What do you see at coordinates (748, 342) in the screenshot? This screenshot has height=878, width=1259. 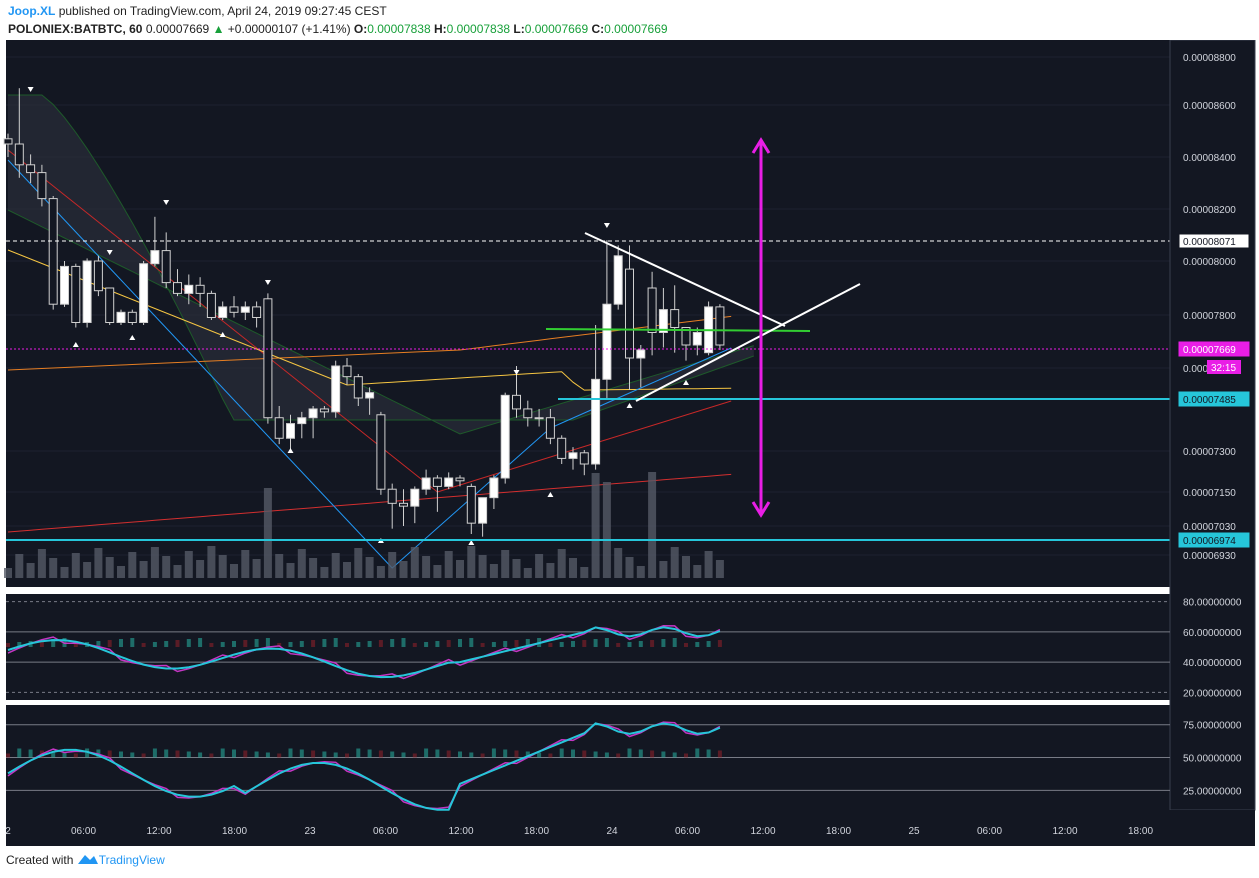 I see `triangle-lower-line` at bounding box center [748, 342].